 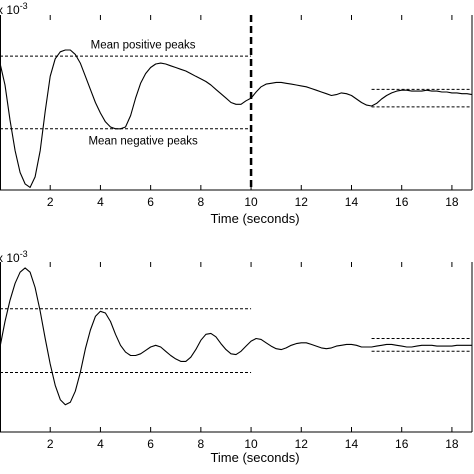 I want to click on annotation-label: Mean negative peaks, so click(x=143, y=142).